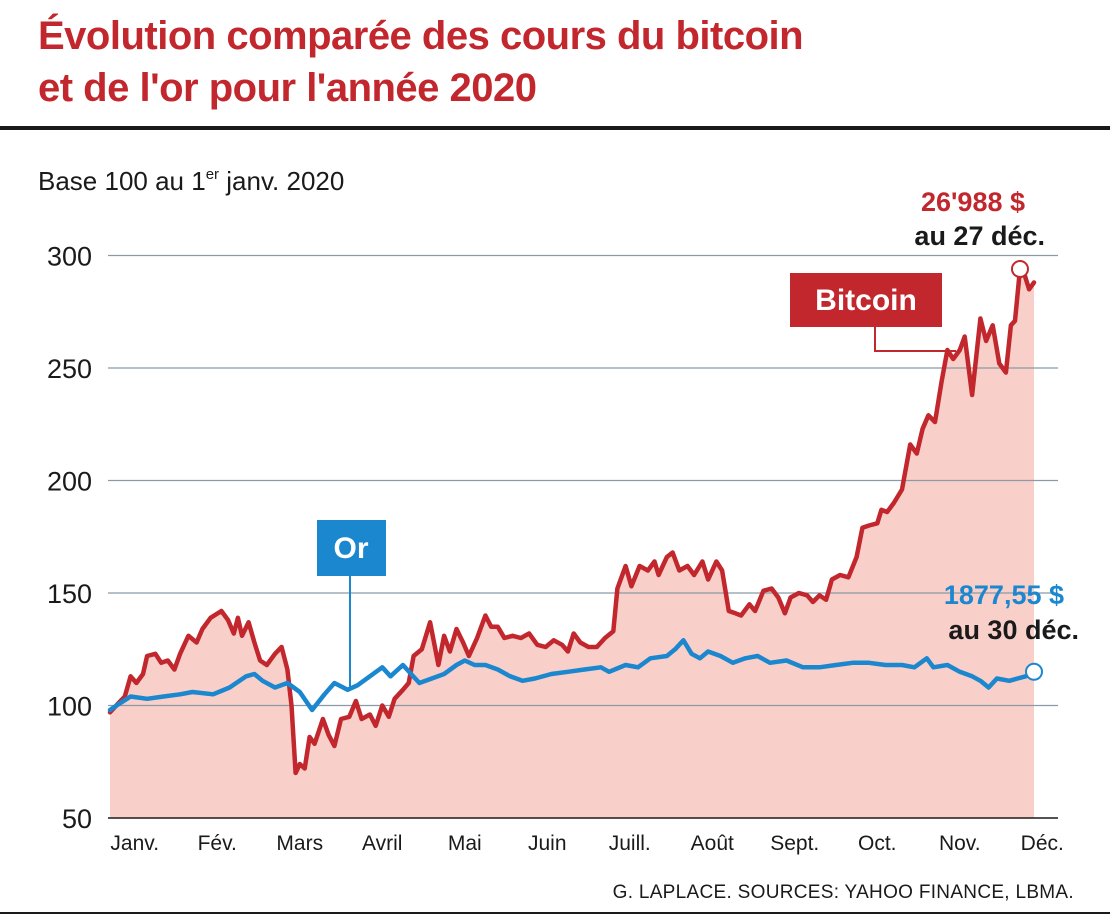  I want to click on gold-label-box, so click(351, 548).